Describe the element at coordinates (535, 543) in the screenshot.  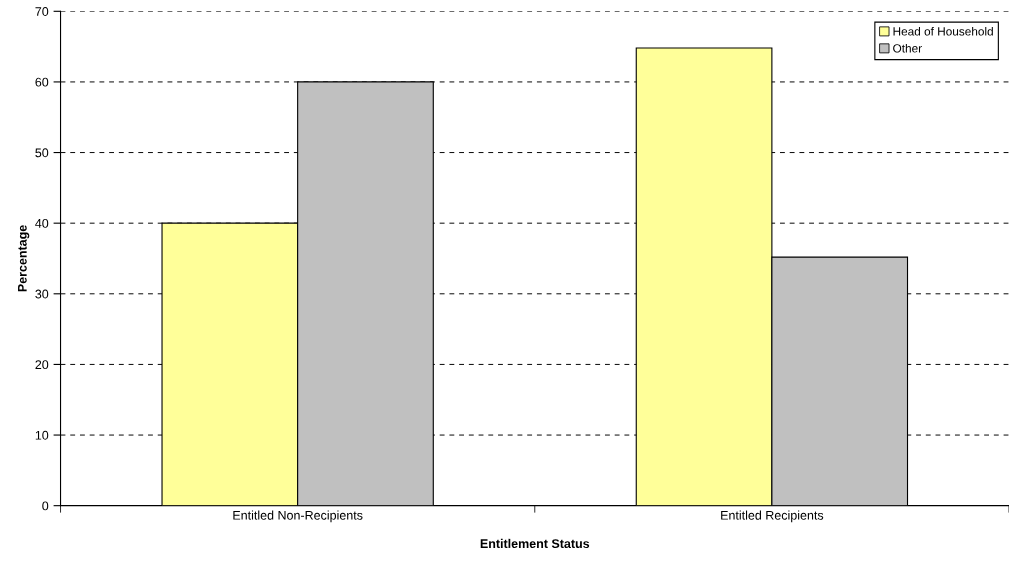
I see `x-axis-title: Entitlement Status` at that location.